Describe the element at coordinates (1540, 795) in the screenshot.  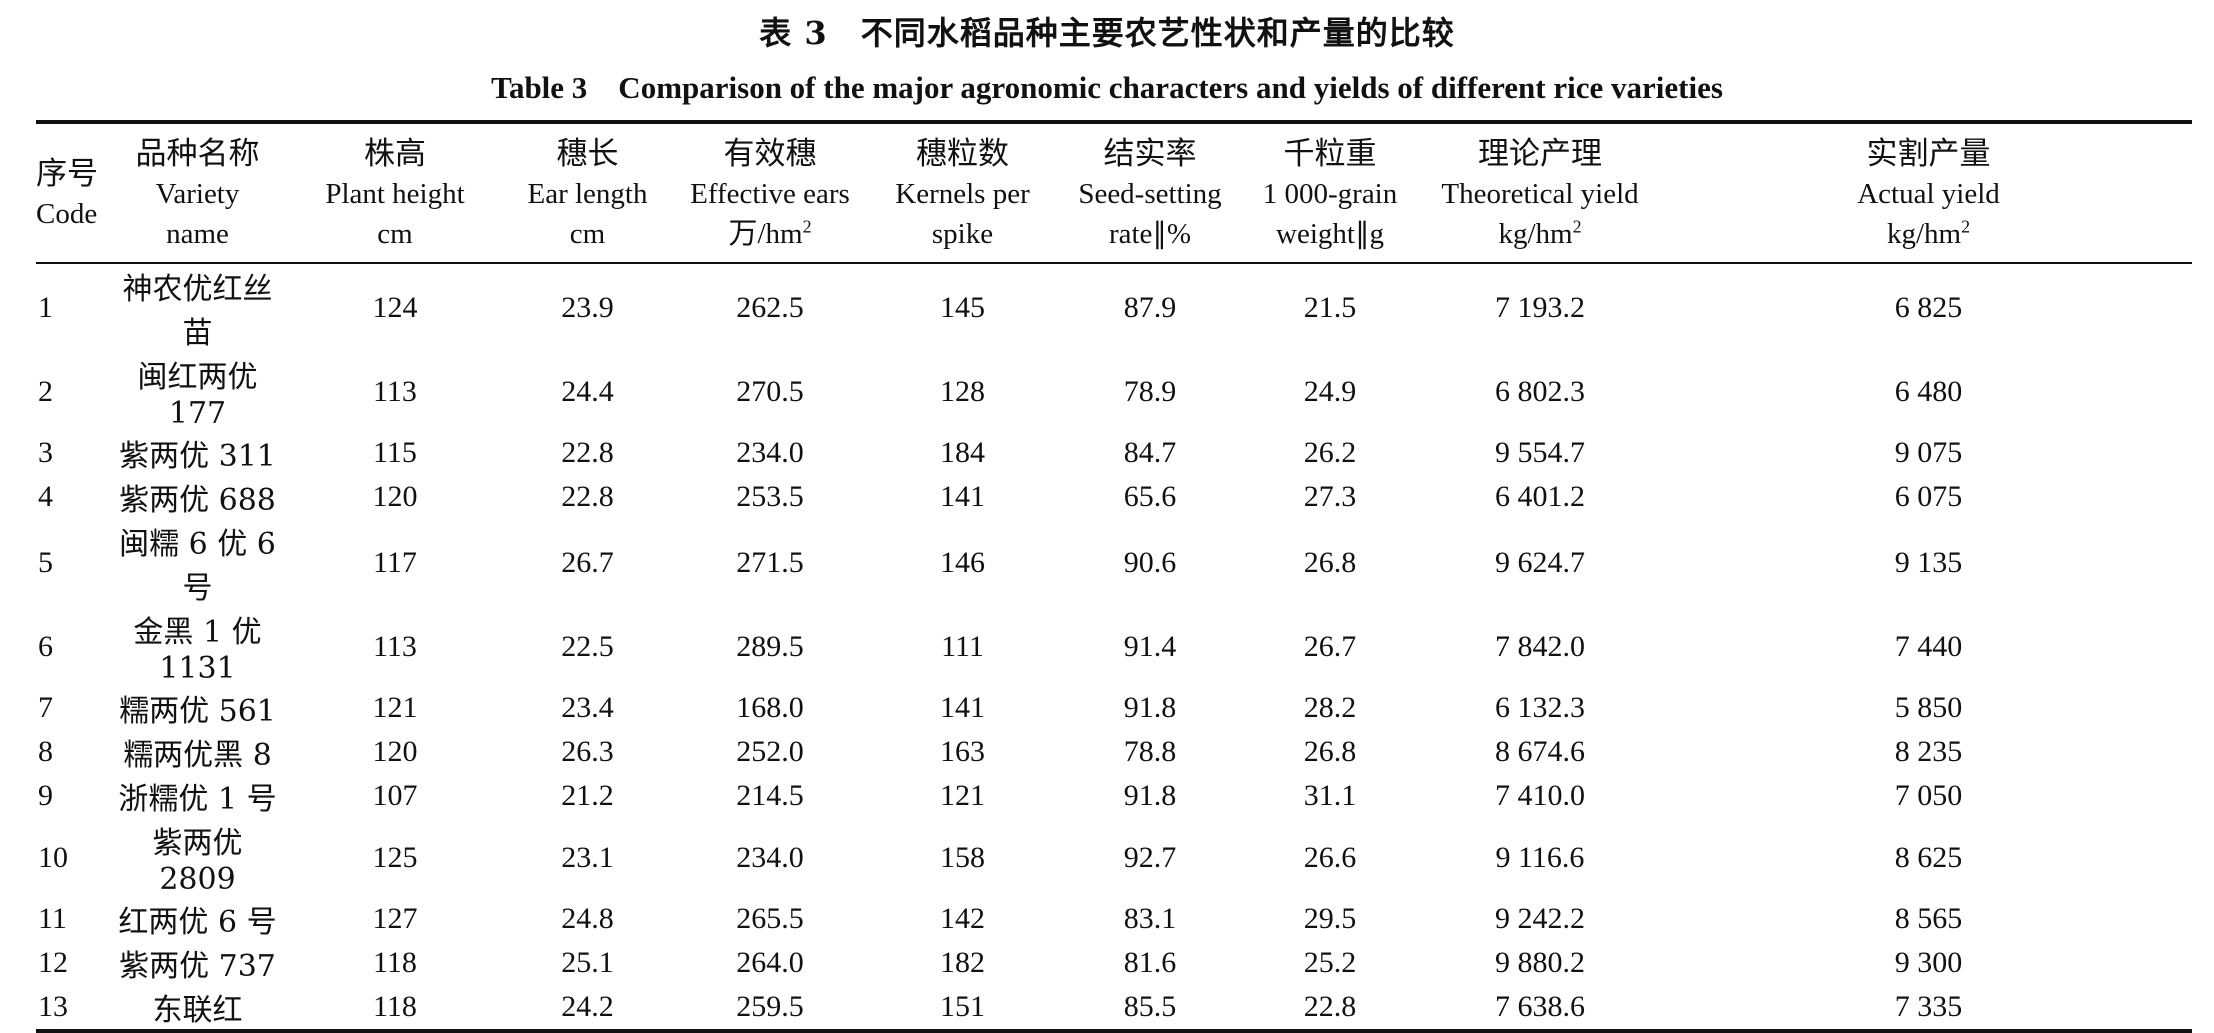
I see `table-cell: 7 410.0` at that location.